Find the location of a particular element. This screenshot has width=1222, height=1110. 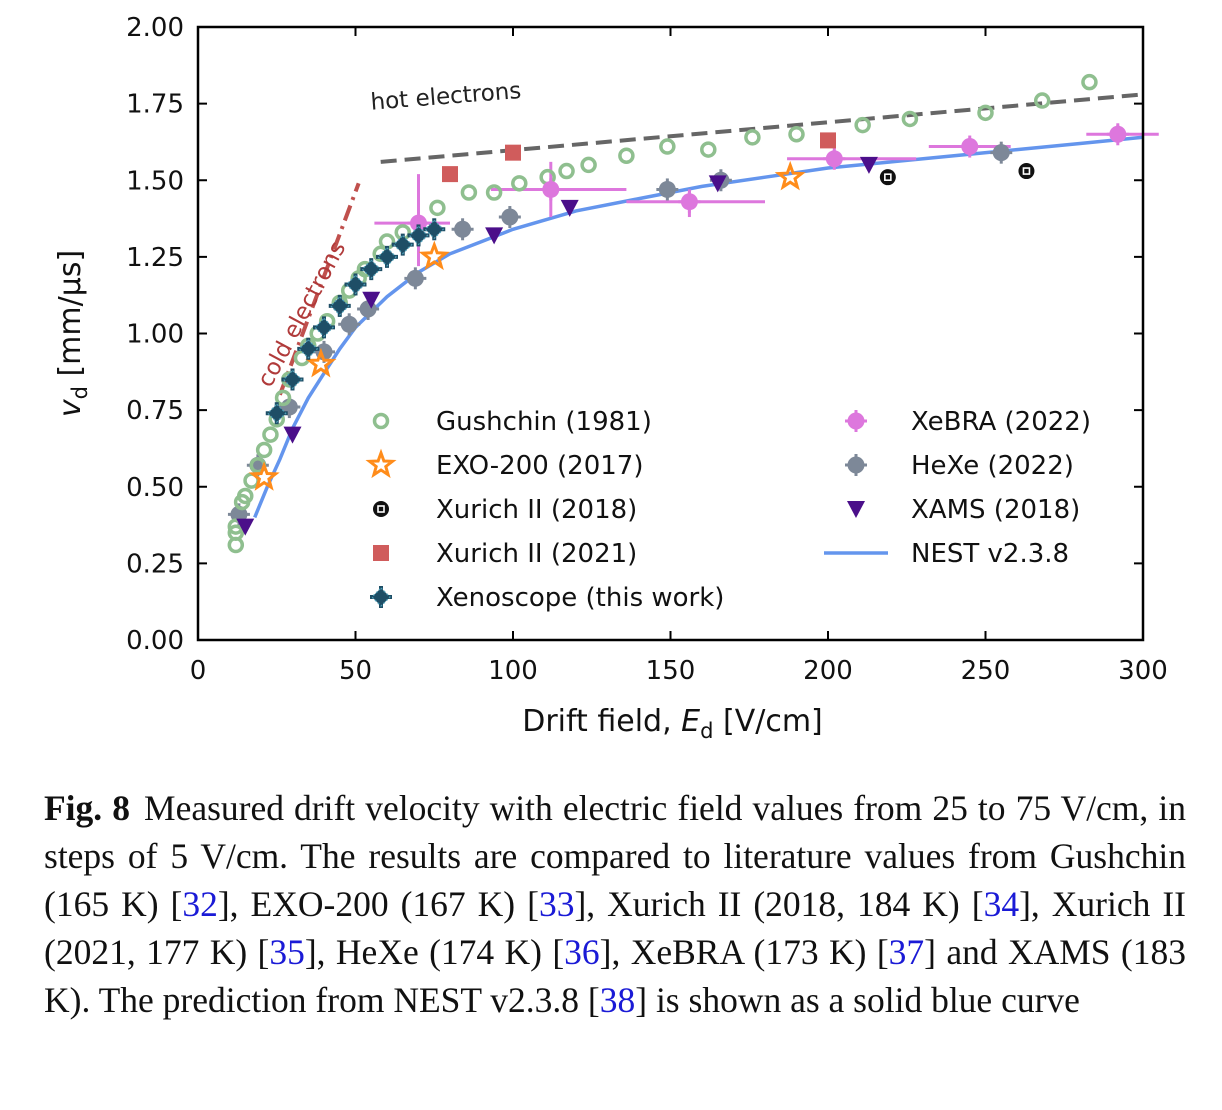

y-tick-label: 0.50 is located at coordinates (155, 488).